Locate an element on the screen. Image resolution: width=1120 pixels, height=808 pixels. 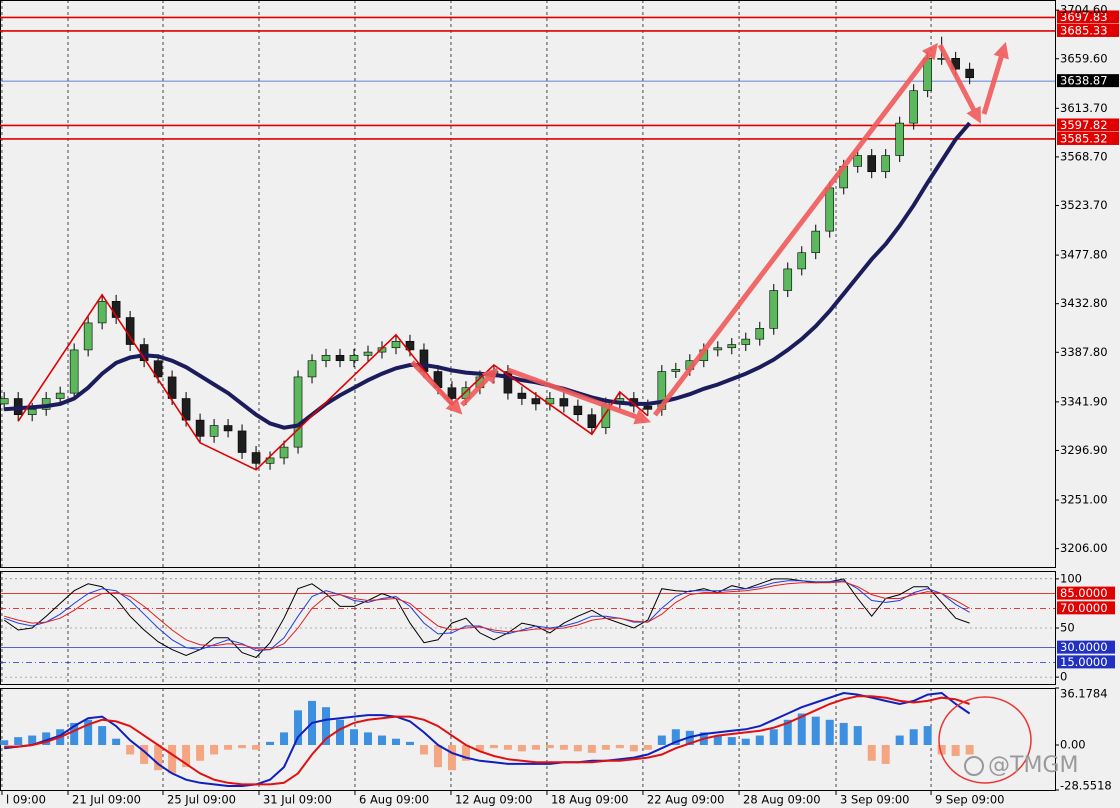
y-tick-label: 3659.60 is located at coordinates (1084, 58).